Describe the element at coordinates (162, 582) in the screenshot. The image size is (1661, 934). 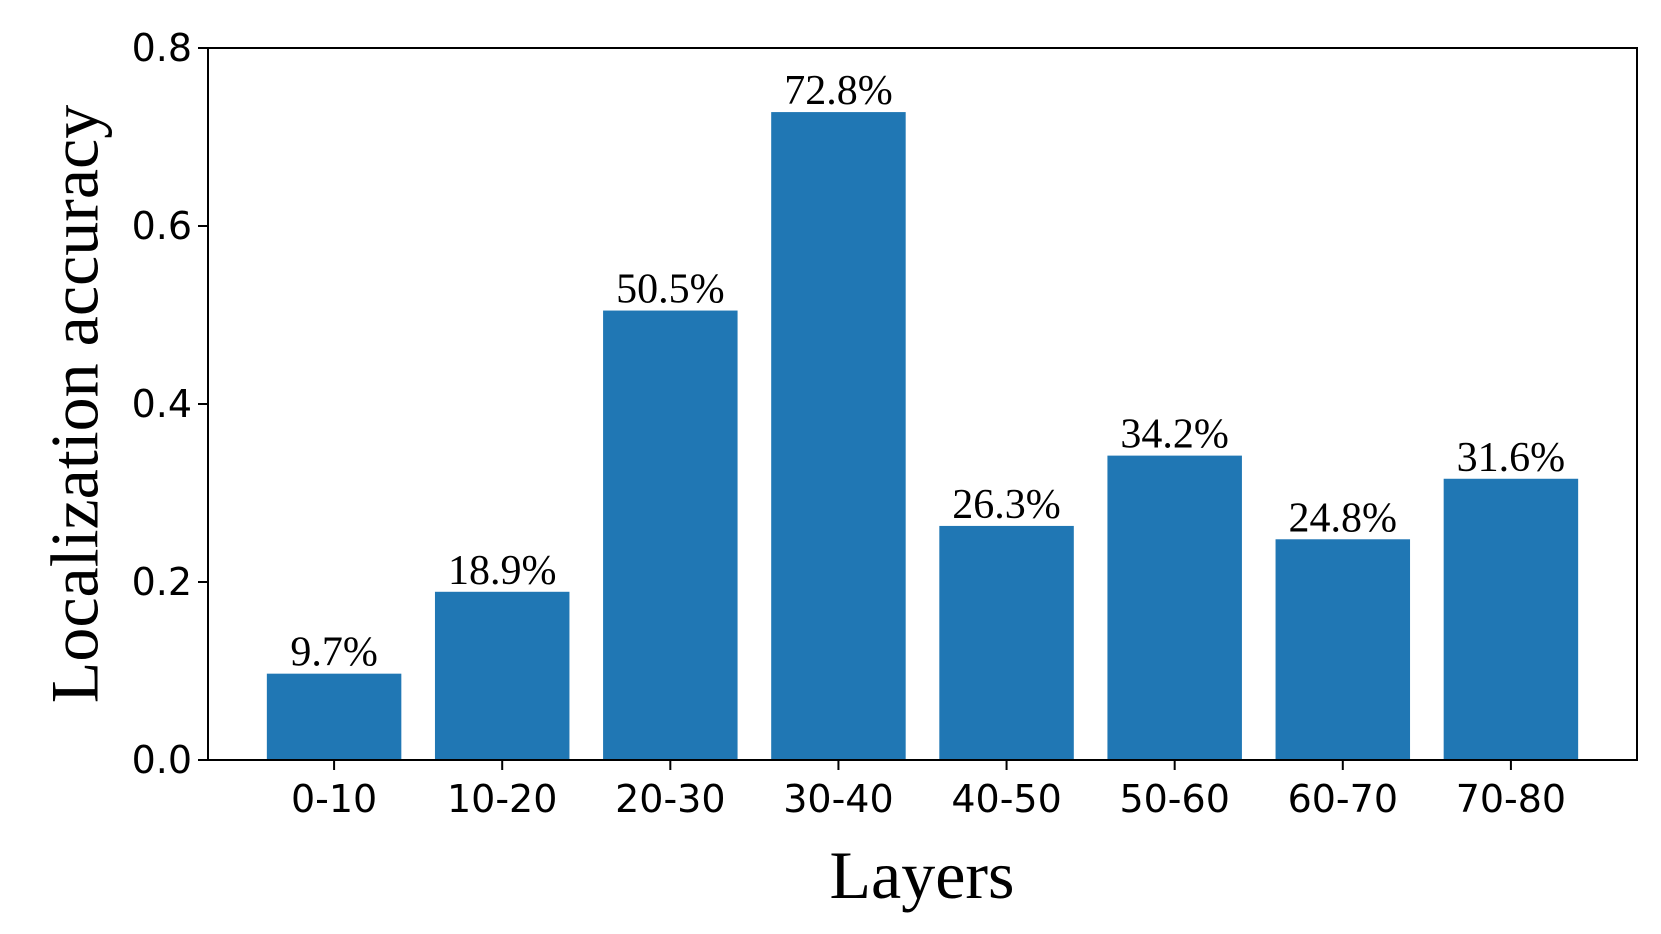
I see `y-tick-label: 0.2` at that location.